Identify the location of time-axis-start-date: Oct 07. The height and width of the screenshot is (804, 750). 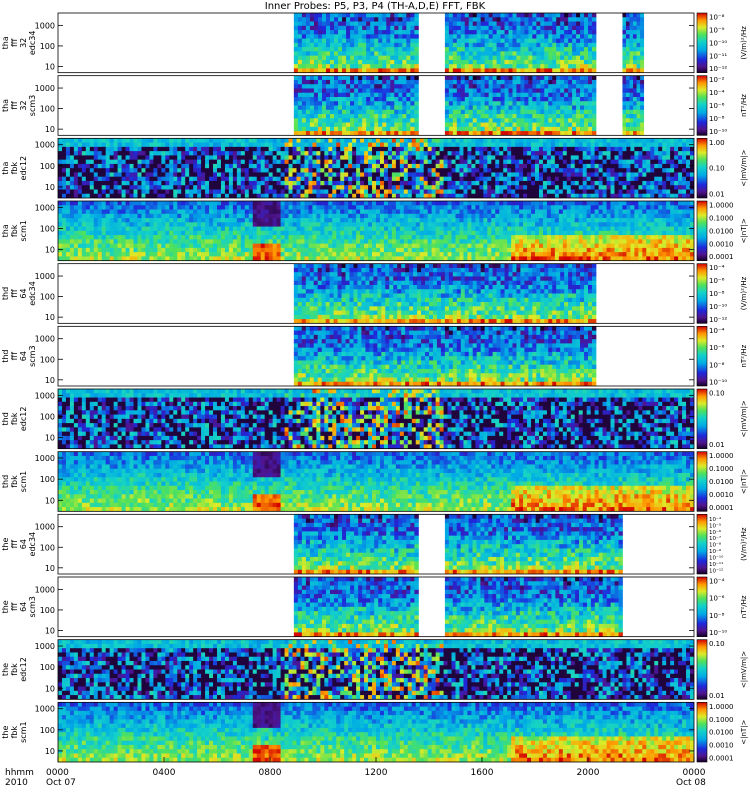
(61, 783).